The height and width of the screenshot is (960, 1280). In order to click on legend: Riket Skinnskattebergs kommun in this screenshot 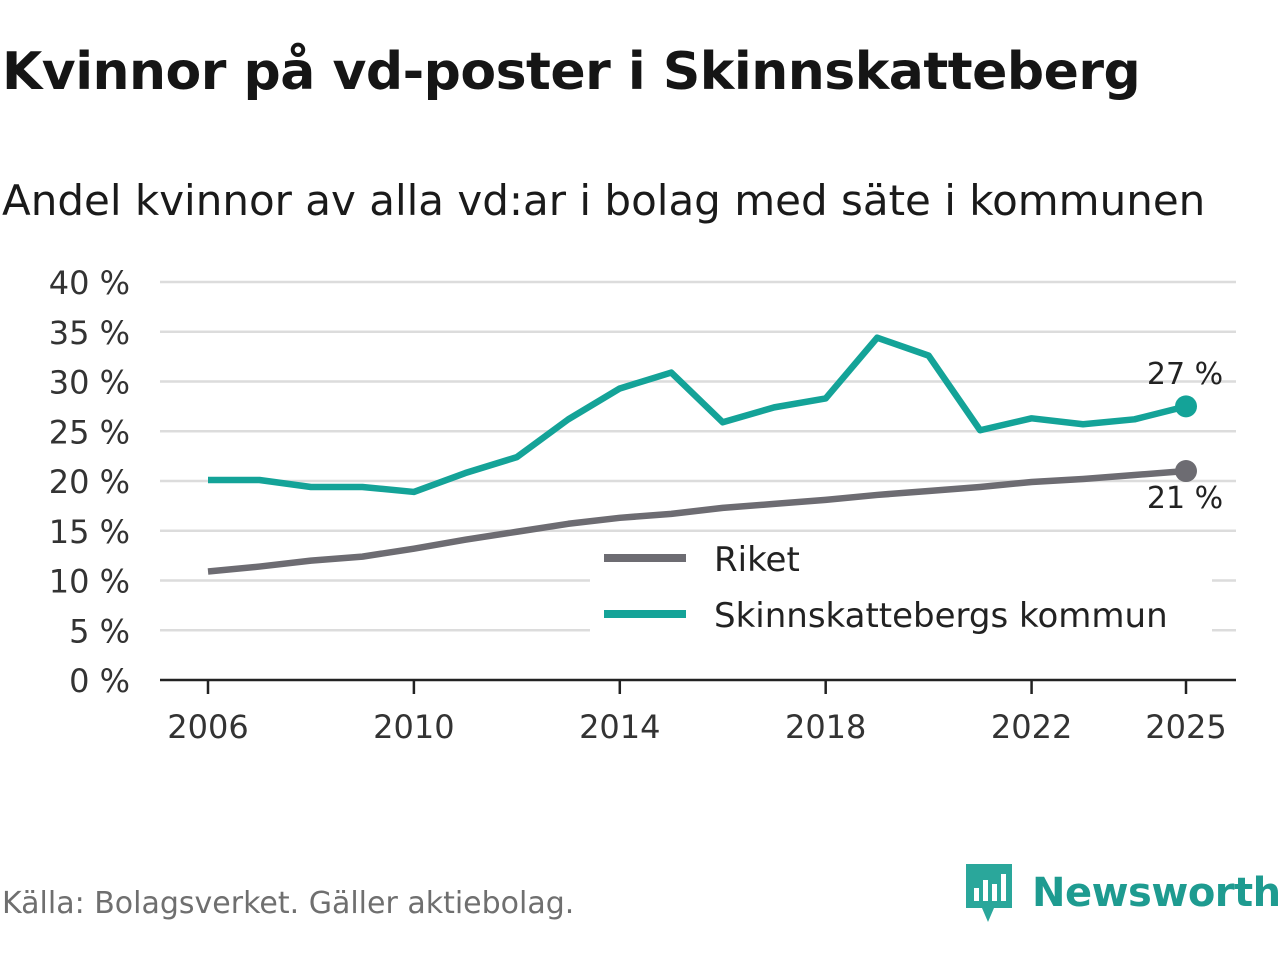, I will do `click(901, 584)`.